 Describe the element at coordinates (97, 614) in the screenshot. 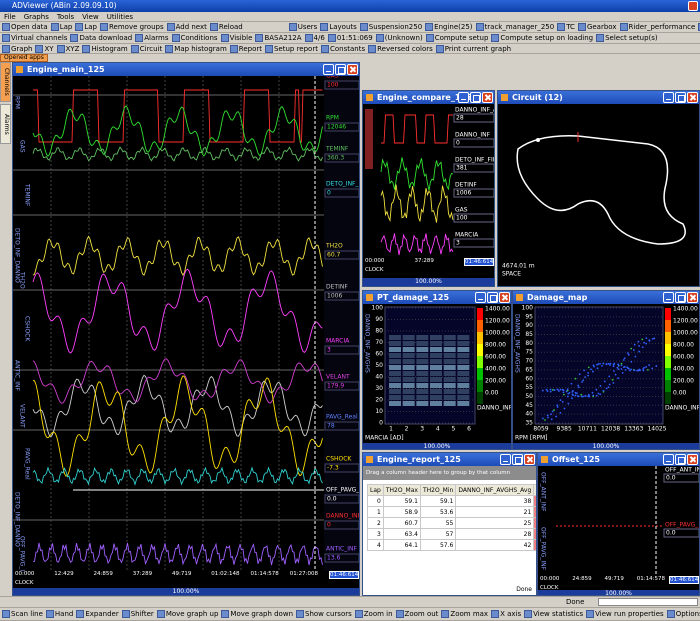

I see `toolbar-button: Expander` at that location.